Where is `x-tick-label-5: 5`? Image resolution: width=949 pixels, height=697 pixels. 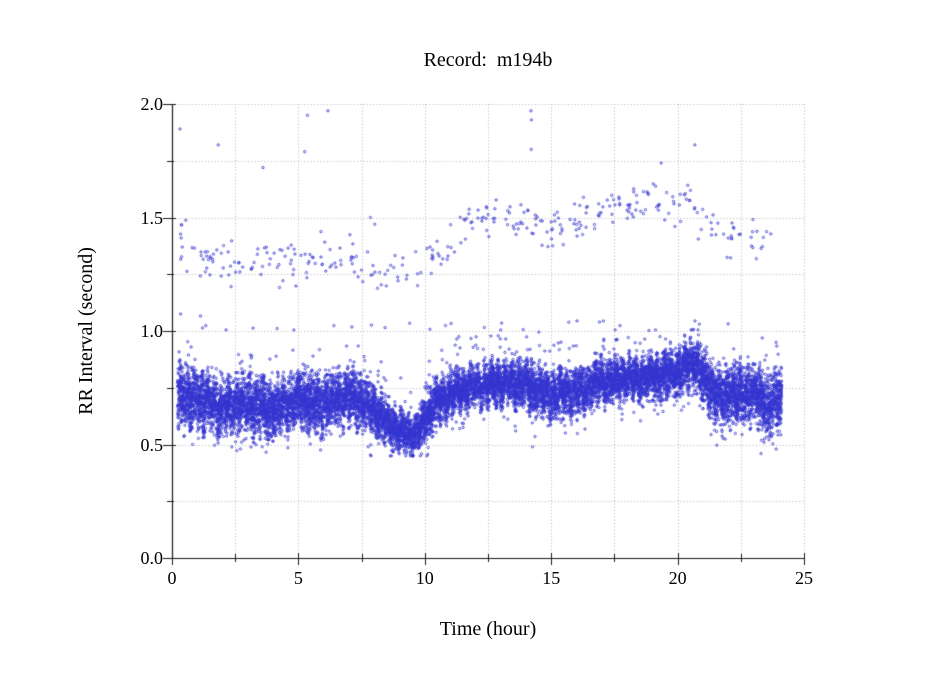 x-tick-label-5: 5 is located at coordinates (298, 578).